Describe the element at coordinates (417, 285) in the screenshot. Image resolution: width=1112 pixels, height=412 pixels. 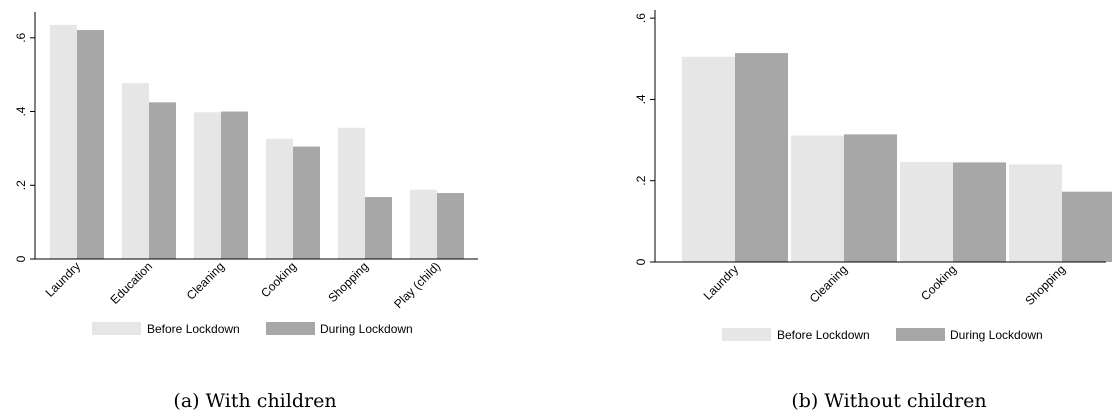
I see `x-tick-label-play-child: Play (child)` at that location.